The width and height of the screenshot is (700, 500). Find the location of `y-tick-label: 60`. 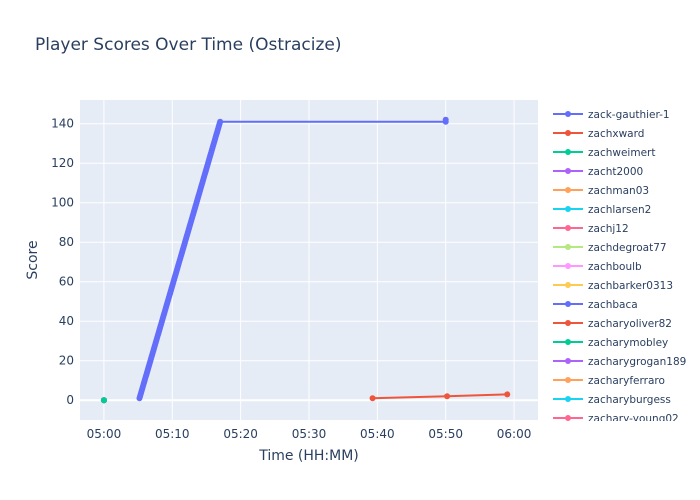

y-tick-label: 60 is located at coordinates (66, 282).